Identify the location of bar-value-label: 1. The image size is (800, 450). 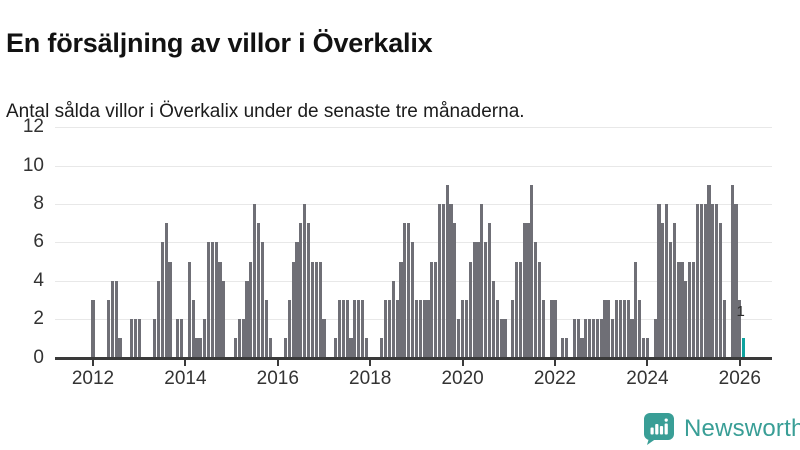
(740, 311).